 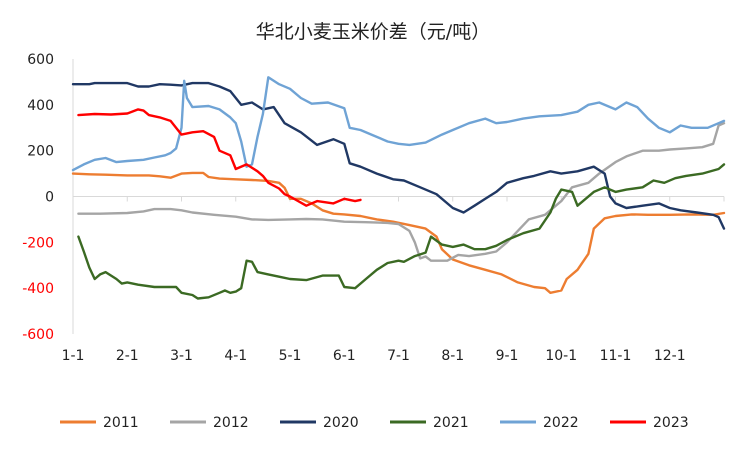 I want to click on x-tick-label: 8-1, so click(x=452, y=356).